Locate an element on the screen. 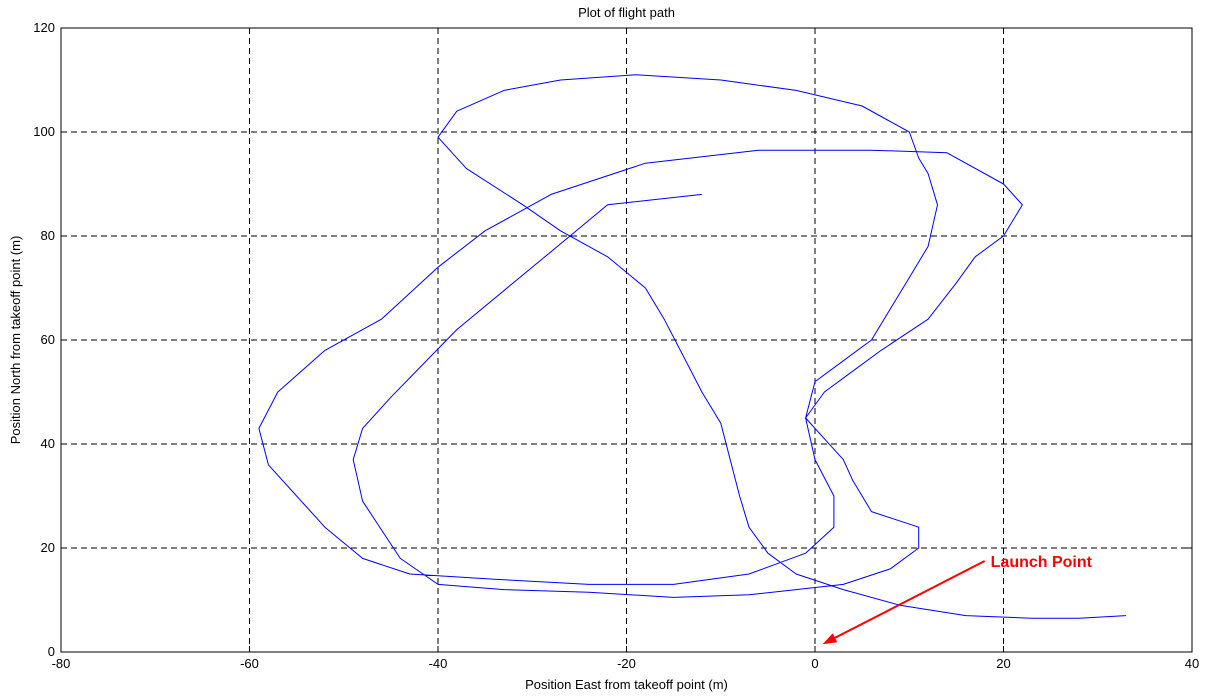 Image resolution: width=1212 pixels, height=698 pixels. launch-point-annotation: Launch Point is located at coordinates (957, 599).